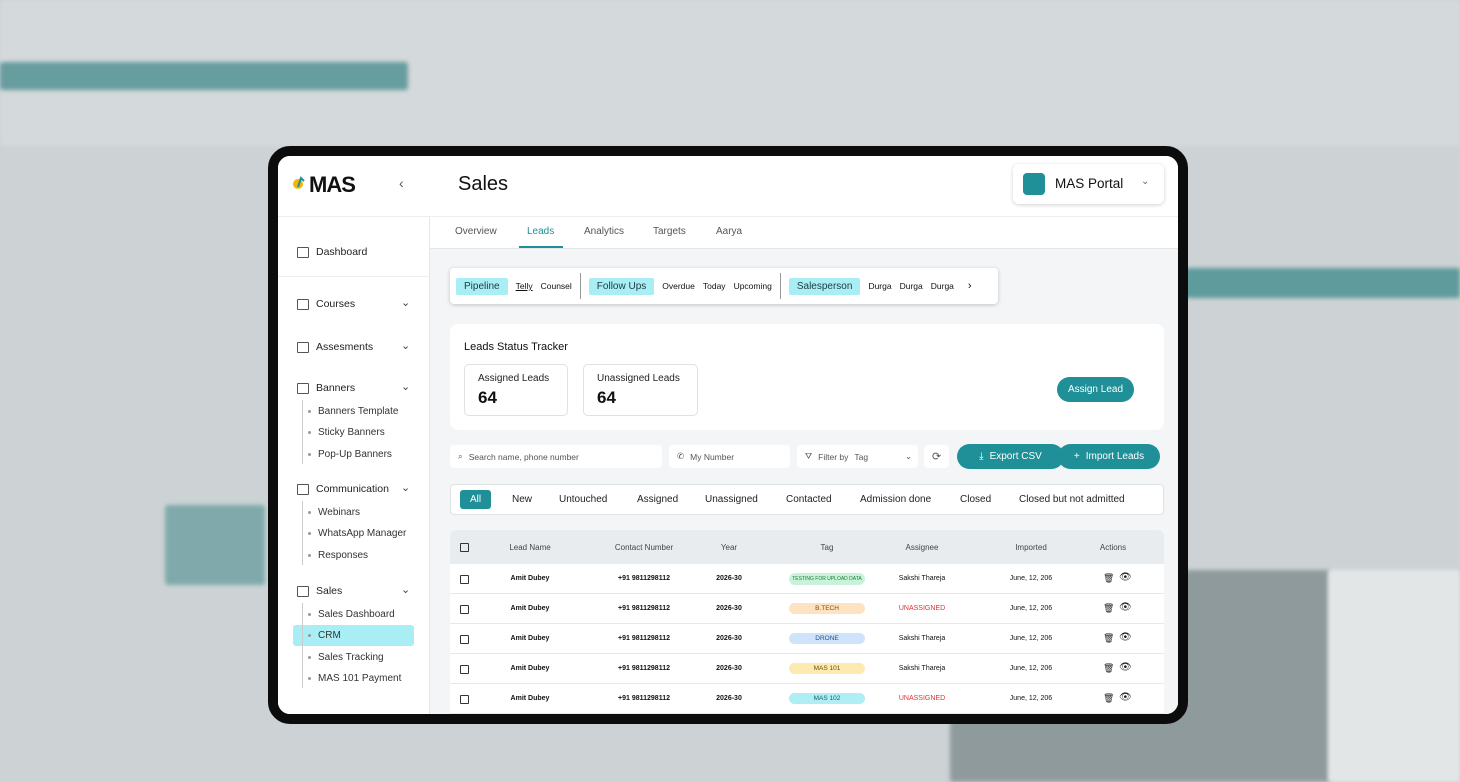 The height and width of the screenshot is (782, 1460). Describe the element at coordinates (482, 286) in the screenshot. I see `pipeline-group: Pipeline` at that location.